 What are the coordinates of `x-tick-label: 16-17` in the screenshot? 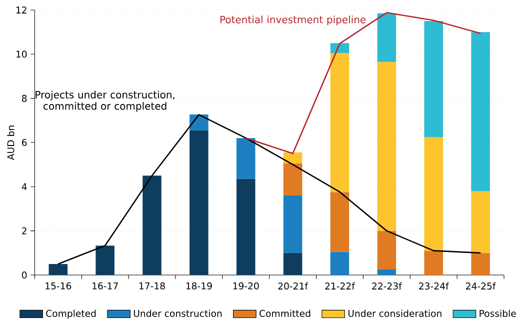 It's located at (105, 286).